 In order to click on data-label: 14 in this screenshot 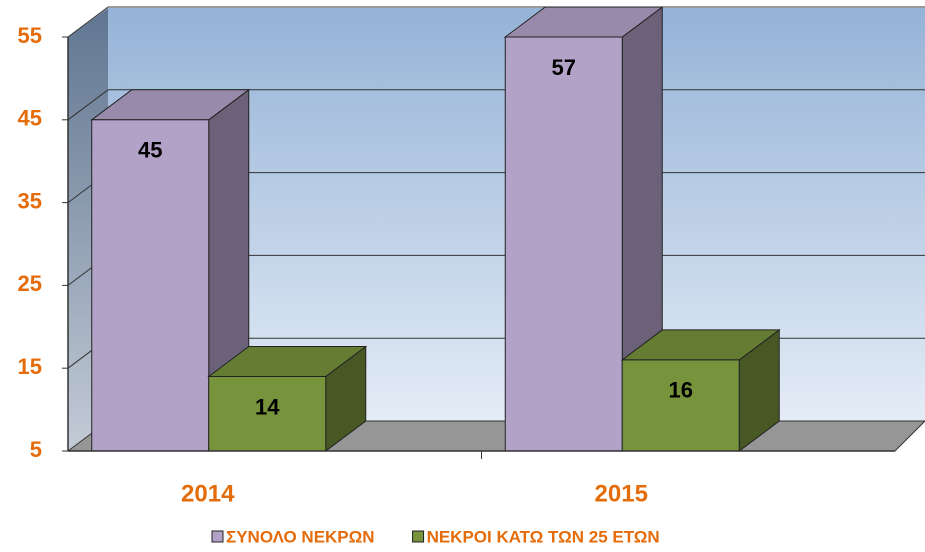, I will do `click(267, 406)`.